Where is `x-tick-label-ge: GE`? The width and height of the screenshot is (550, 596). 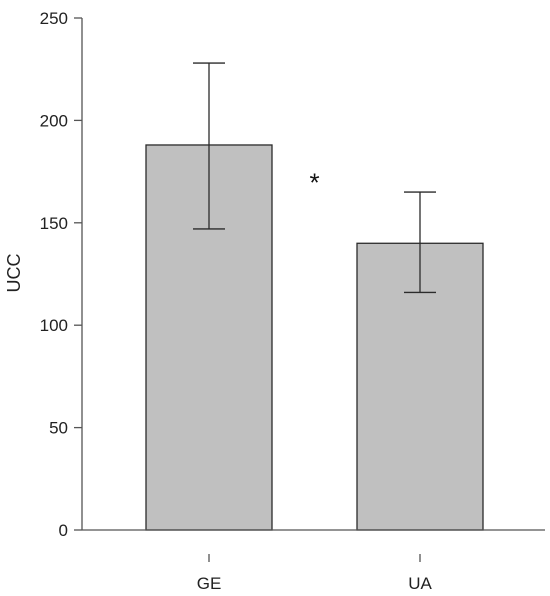
x-tick-label-ge: GE is located at coordinates (209, 583).